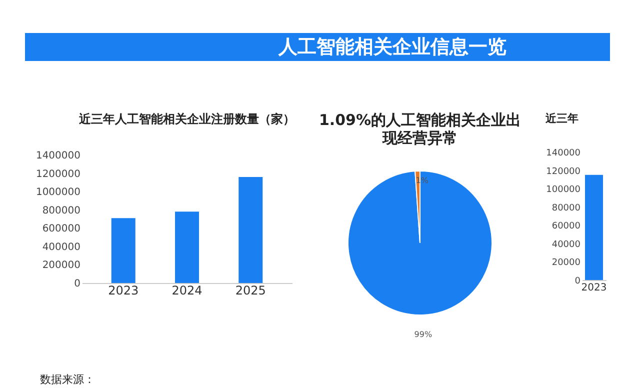 The width and height of the screenshot is (620, 388). Describe the element at coordinates (61, 229) in the screenshot. I see `y-tick-label: 600000` at that location.